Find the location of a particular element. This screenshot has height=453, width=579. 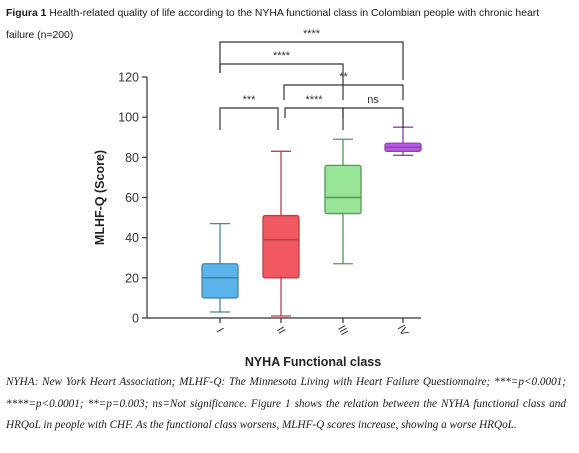

y-tick-label: 0 is located at coordinates (135, 319).